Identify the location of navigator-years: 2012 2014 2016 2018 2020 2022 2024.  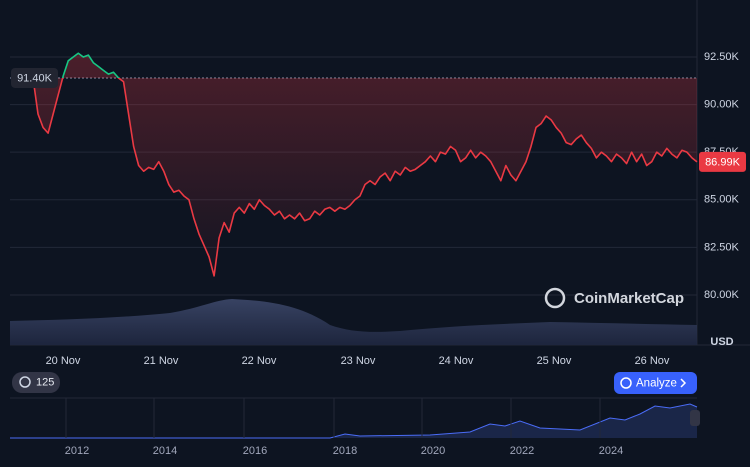
(344, 427).